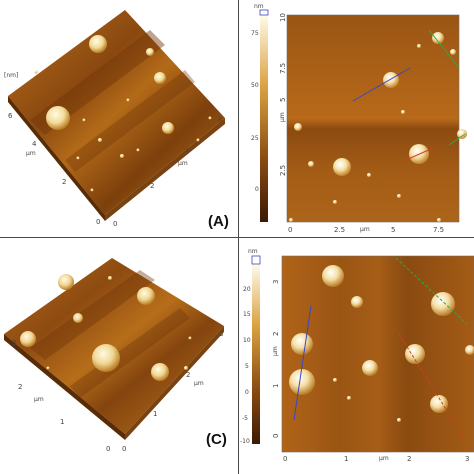 The height and width of the screenshot is (474, 474). I want to click on panel-c-y-tick: 3, so click(14, 343).